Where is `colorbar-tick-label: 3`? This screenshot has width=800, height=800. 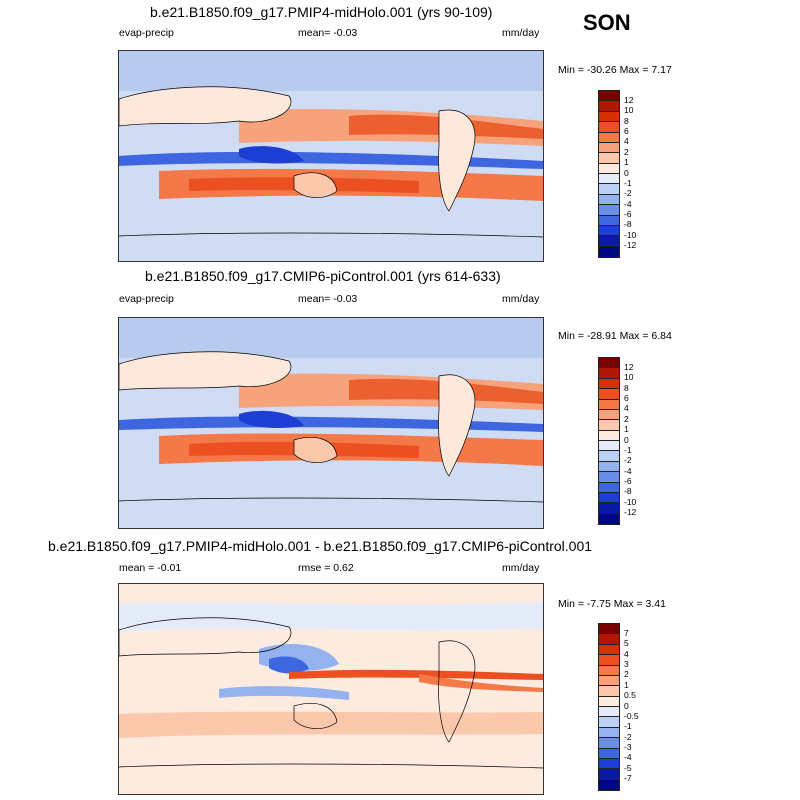
colorbar-tick-label: 3 is located at coordinates (626, 664).